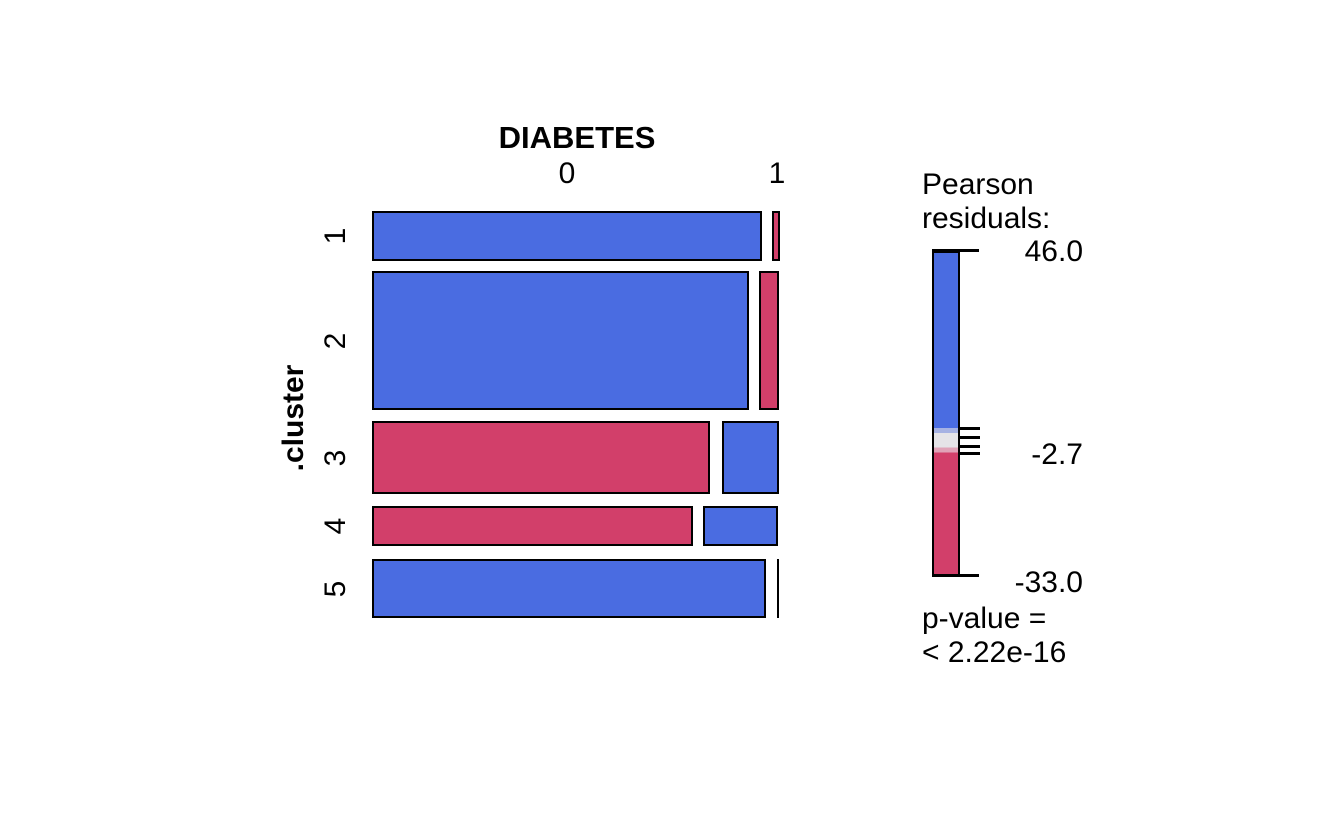  I want to click on mosaic-cell-cluster4-diabetes0, so click(532, 526).